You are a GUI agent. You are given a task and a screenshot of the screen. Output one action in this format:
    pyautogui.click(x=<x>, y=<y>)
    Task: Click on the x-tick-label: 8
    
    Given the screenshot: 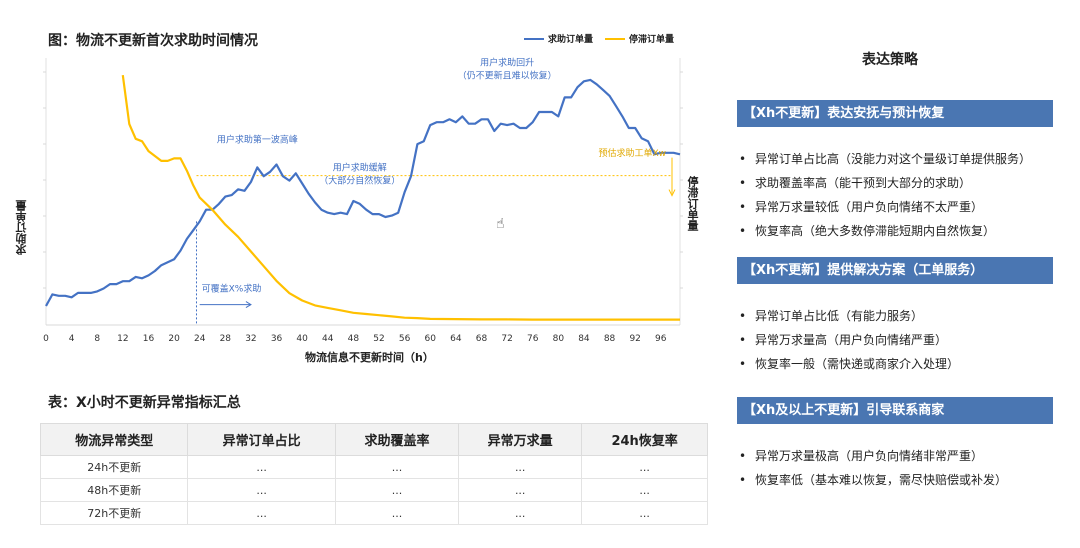 What is the action you would take?
    pyautogui.click(x=97, y=339)
    